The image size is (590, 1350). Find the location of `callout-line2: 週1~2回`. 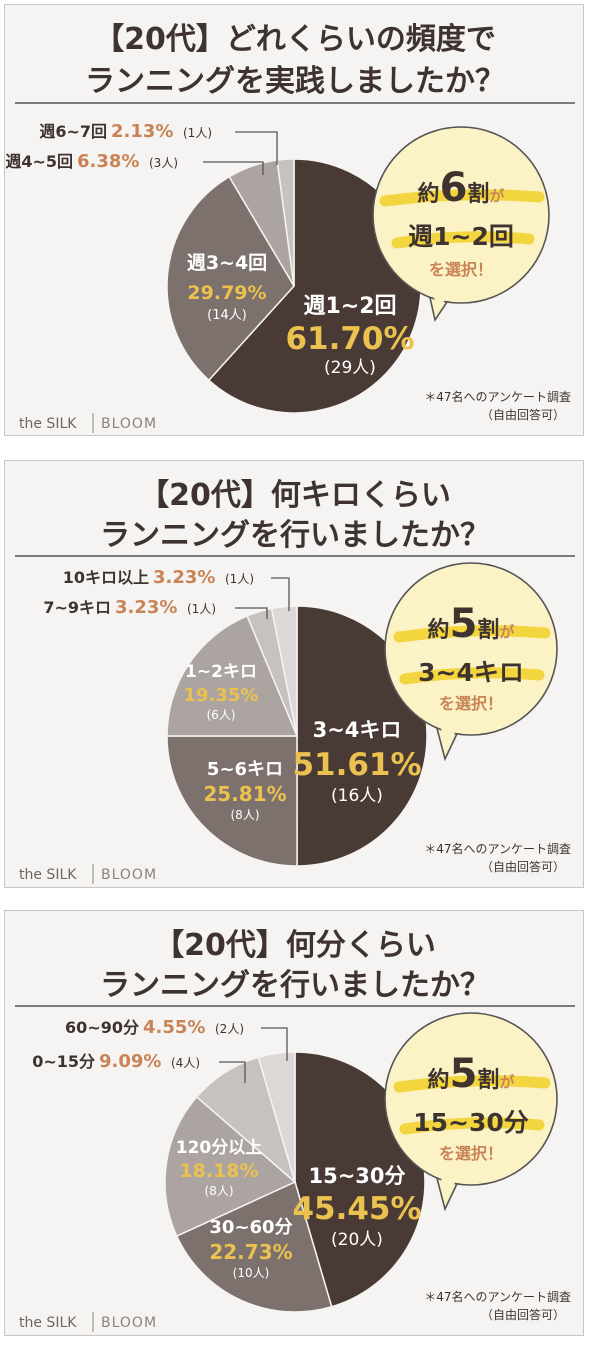

callout-line2: 週1~2回 is located at coordinates (461, 236).